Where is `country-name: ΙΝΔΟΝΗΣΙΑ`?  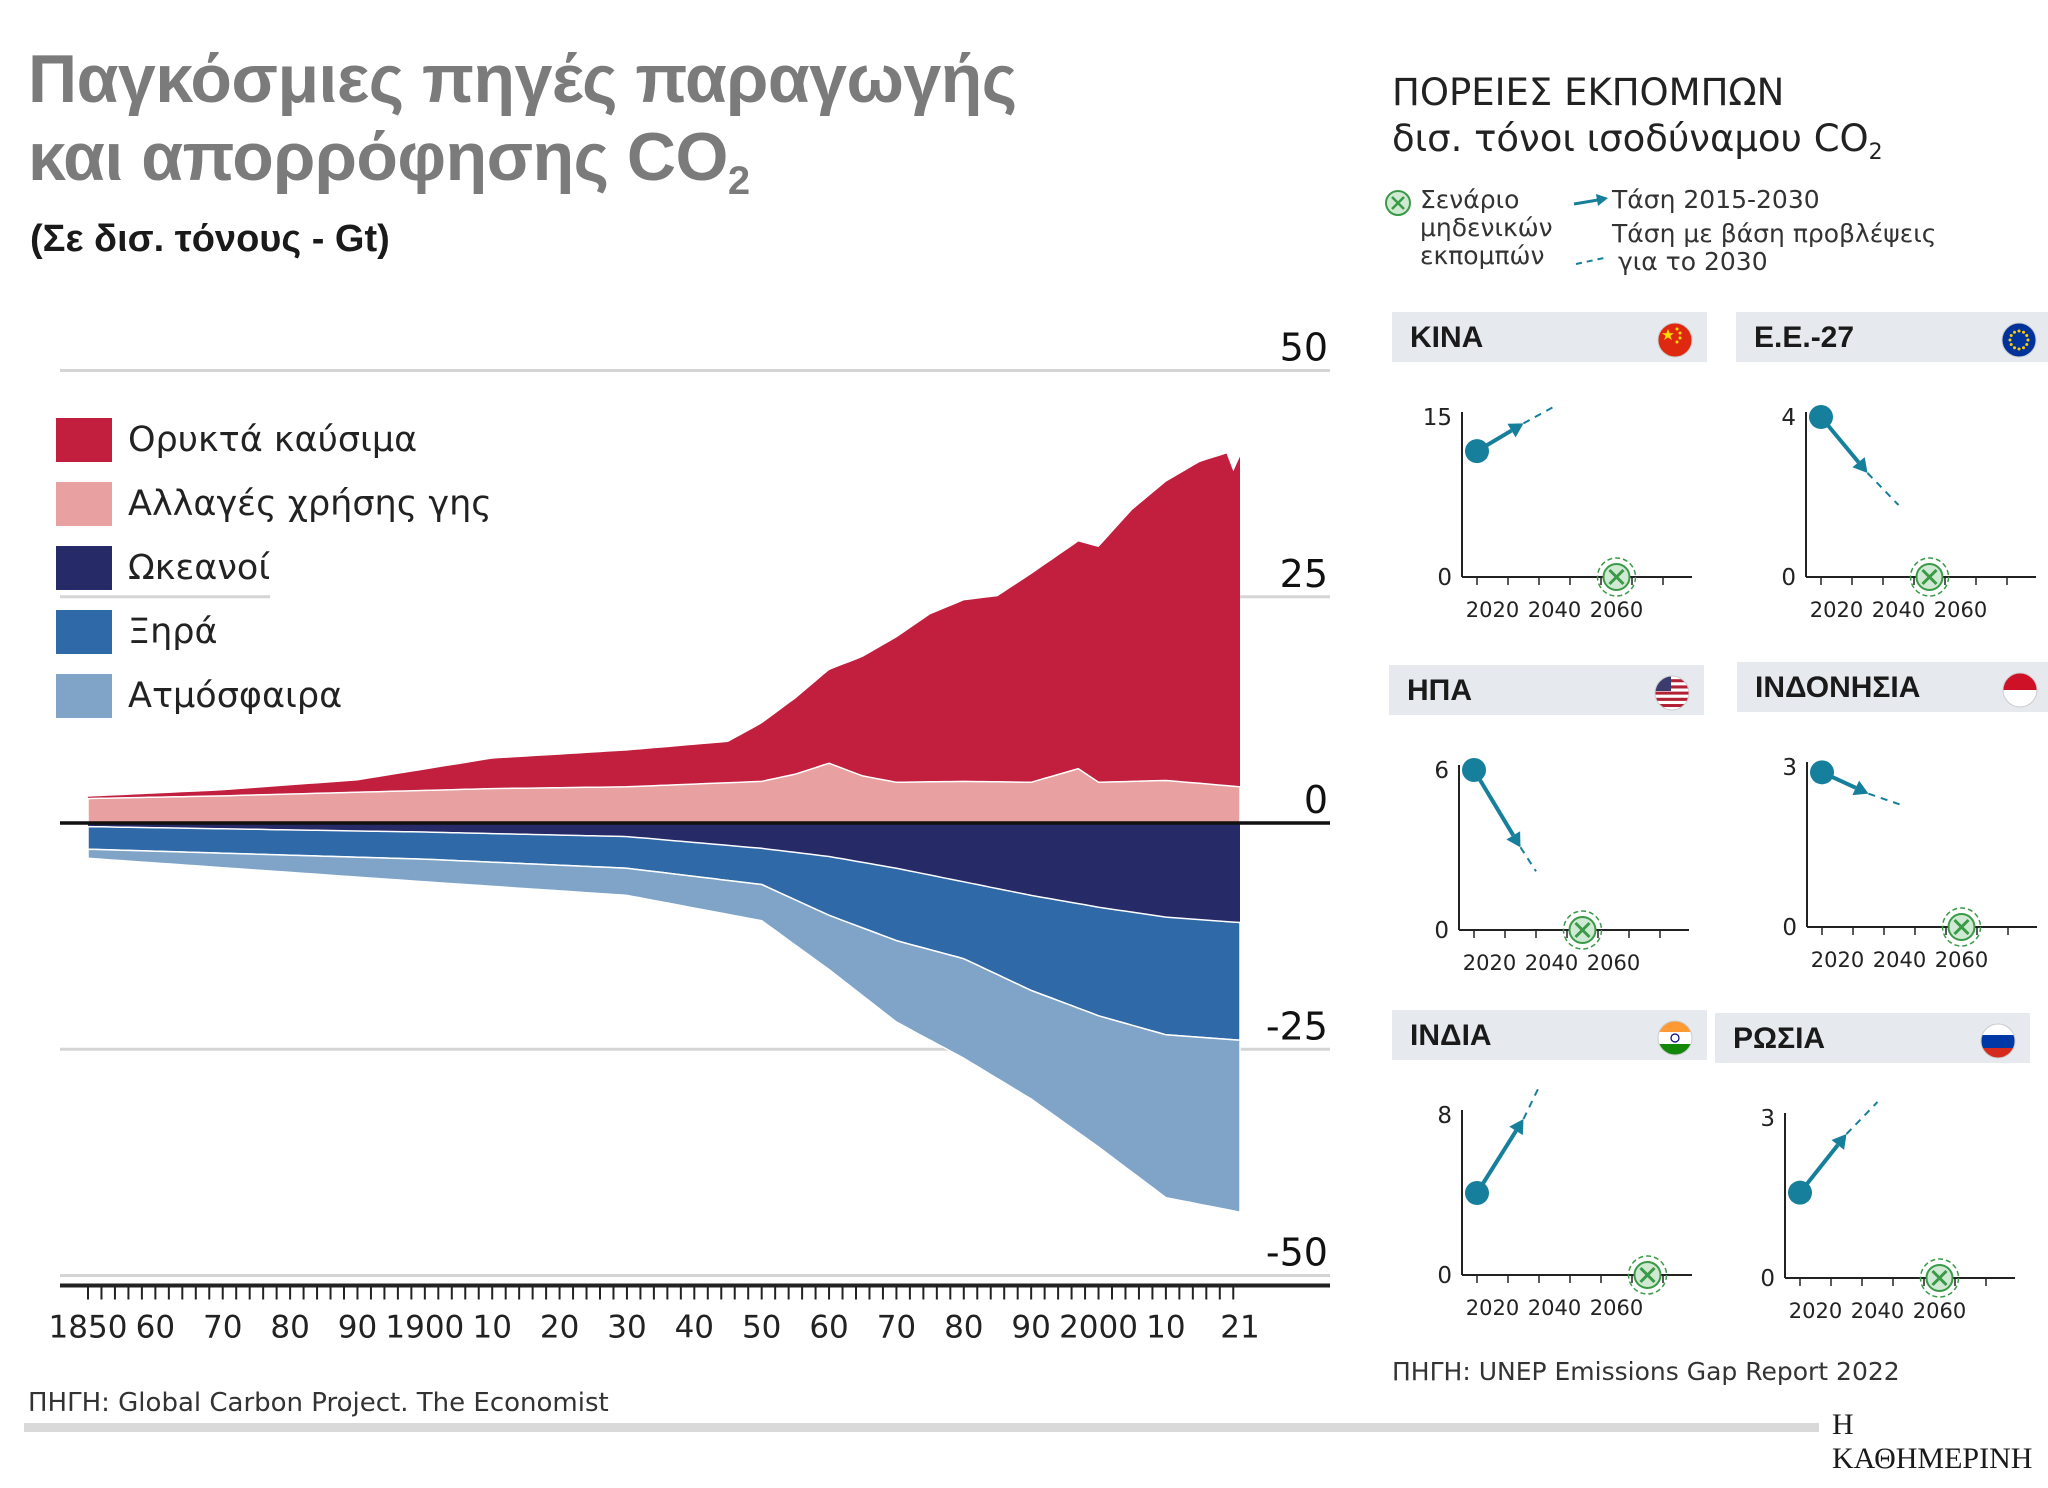
country-name: ΙΝΔΟΝΗΣΙΑ is located at coordinates (1838, 687).